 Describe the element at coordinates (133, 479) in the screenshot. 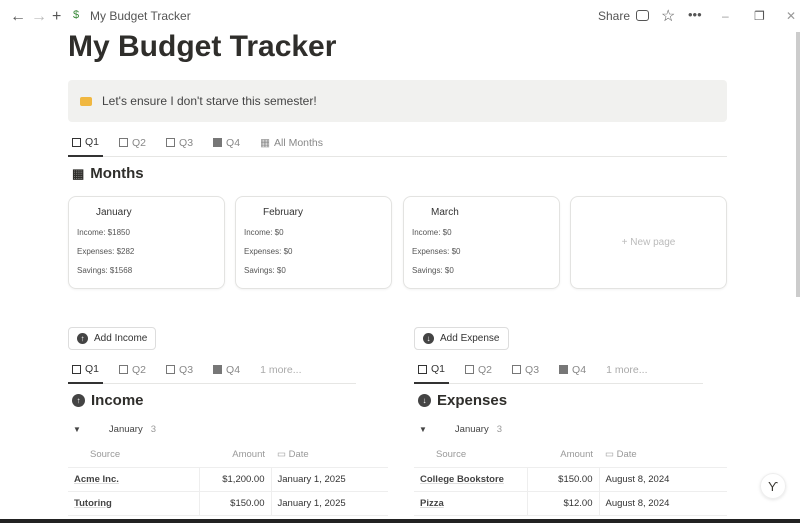

I see `cell-source: Acme Inc.` at that location.